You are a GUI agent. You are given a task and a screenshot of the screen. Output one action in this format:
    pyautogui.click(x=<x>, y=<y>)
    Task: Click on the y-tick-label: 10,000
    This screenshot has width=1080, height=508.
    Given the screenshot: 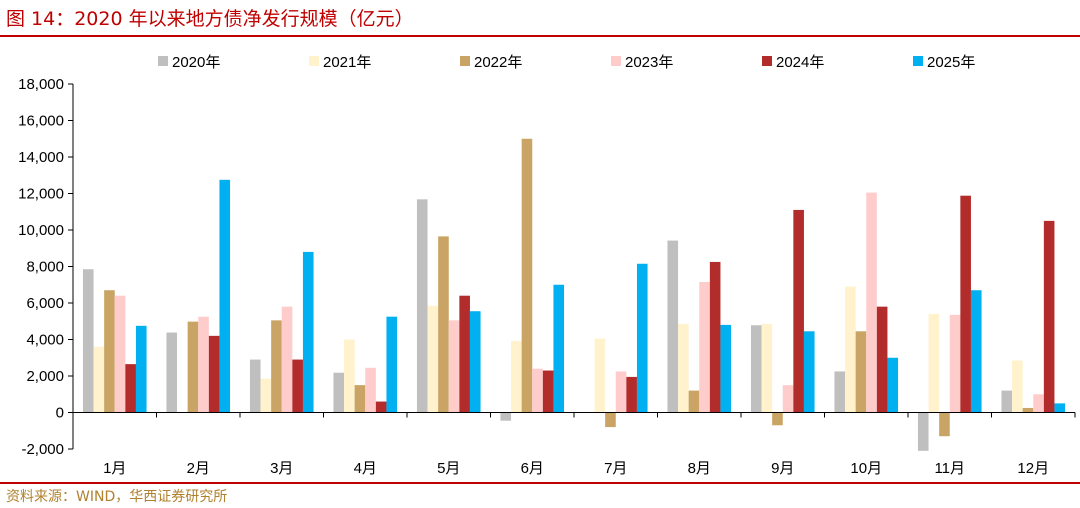 What is the action you would take?
    pyautogui.click(x=41, y=230)
    